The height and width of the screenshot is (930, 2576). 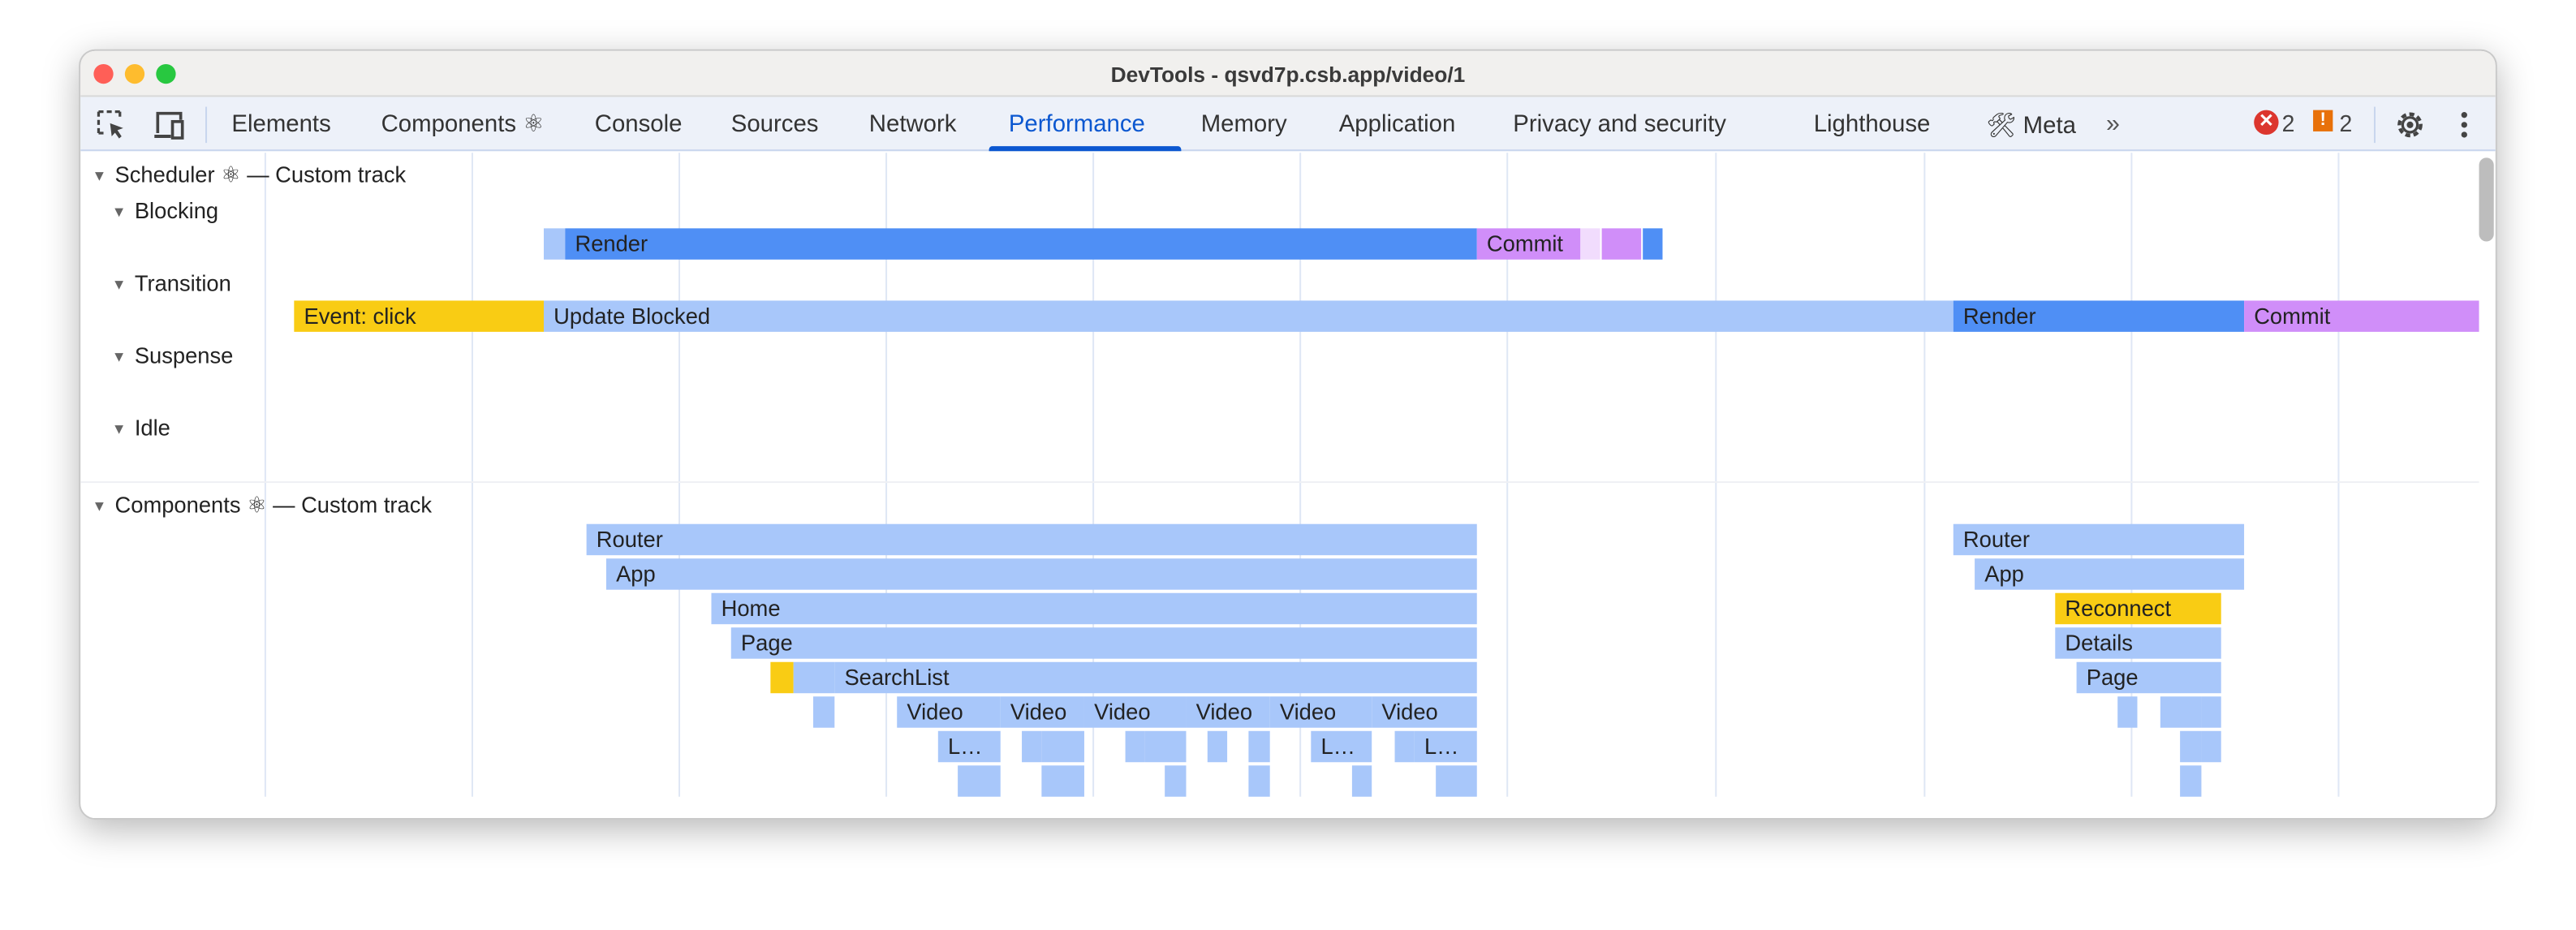 I want to click on error-icon: ✕, so click(x=2266, y=122).